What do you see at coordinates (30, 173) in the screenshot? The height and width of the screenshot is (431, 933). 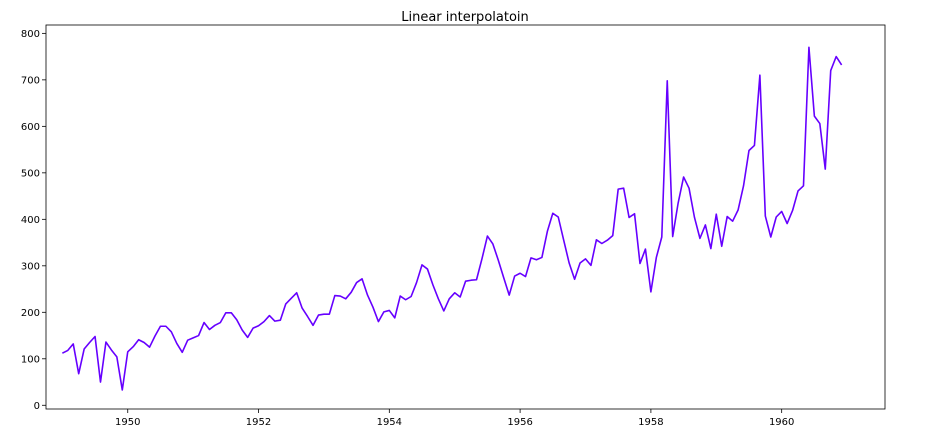 I see `y-tick-label: 500` at bounding box center [30, 173].